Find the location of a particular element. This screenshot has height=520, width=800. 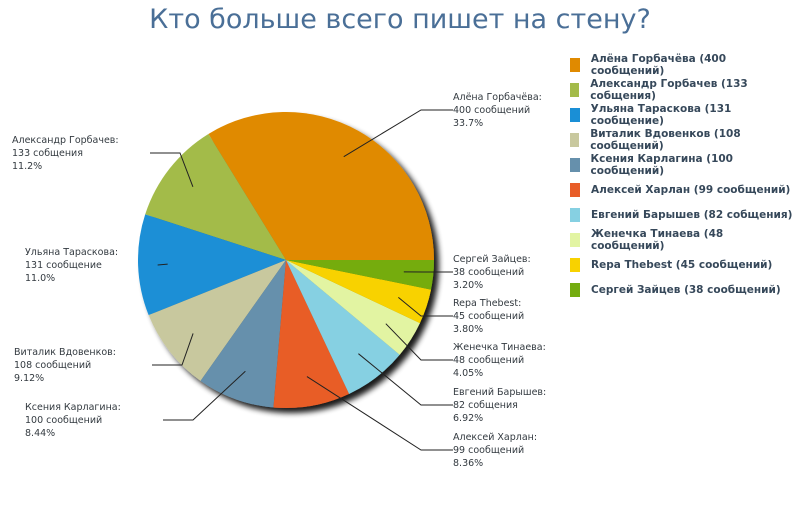

legend-item: Ульяна Тараскова (131 сообщение) is located at coordinates (685, 114).